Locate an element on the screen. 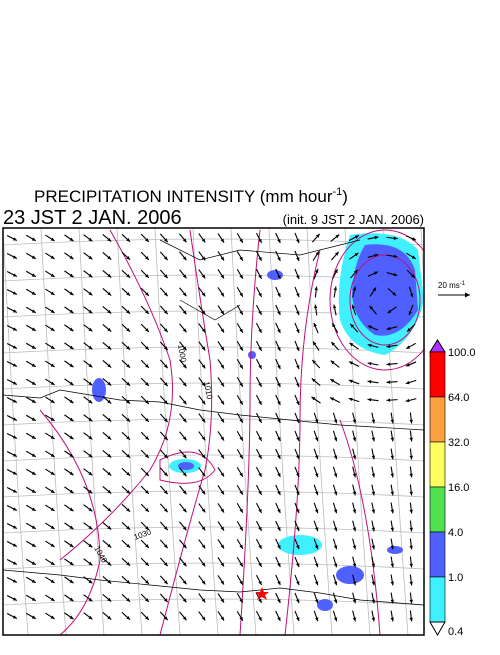 This screenshot has width=500, height=655. title-text: PRECIPITATION INTENSITY (mm hour is located at coordinates (183, 196).